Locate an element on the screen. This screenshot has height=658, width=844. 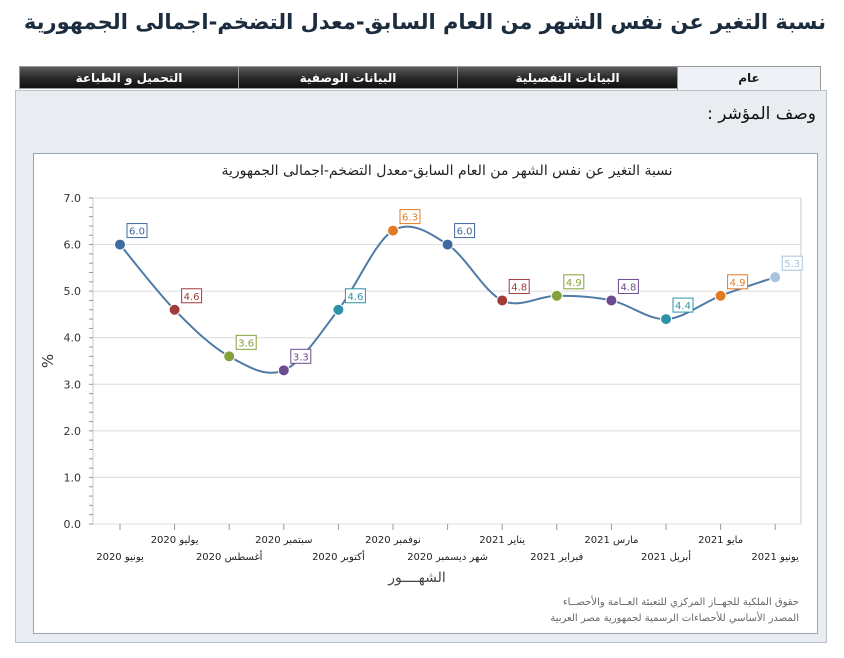
x-tick-label: أغسطس 2020 is located at coordinates (229, 556).